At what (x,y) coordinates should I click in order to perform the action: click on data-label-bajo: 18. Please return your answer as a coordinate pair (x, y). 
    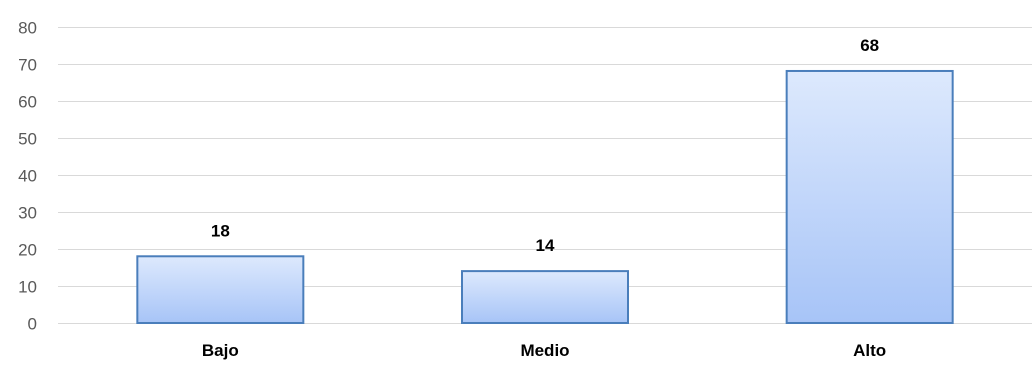
    Looking at the image, I should click on (220, 230).